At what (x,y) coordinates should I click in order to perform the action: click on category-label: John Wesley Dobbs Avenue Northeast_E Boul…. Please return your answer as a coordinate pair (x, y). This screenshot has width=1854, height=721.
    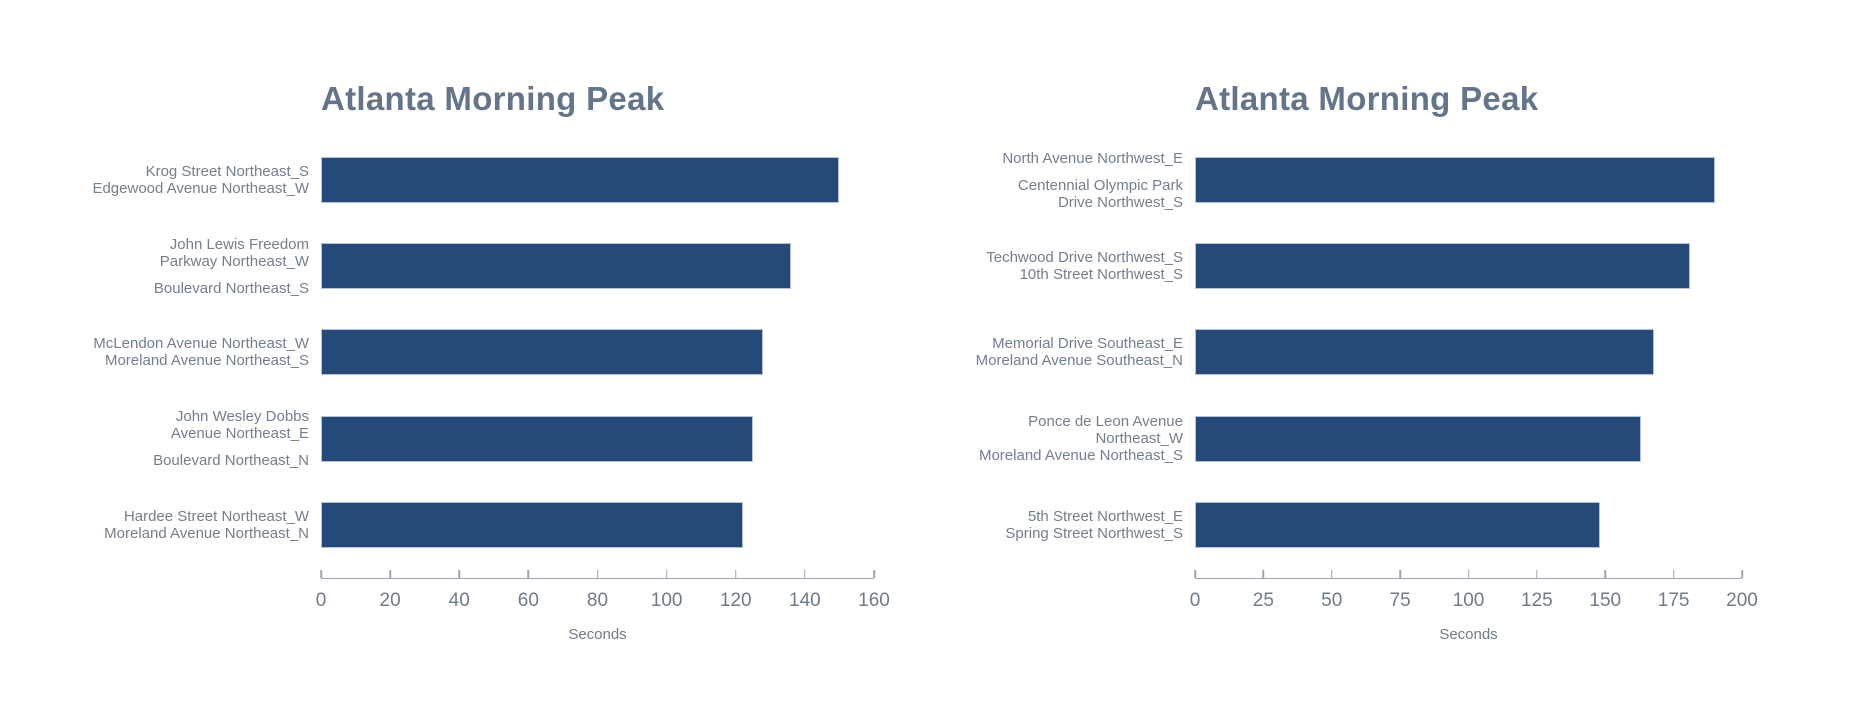
    Looking at the image, I should click on (190, 438).